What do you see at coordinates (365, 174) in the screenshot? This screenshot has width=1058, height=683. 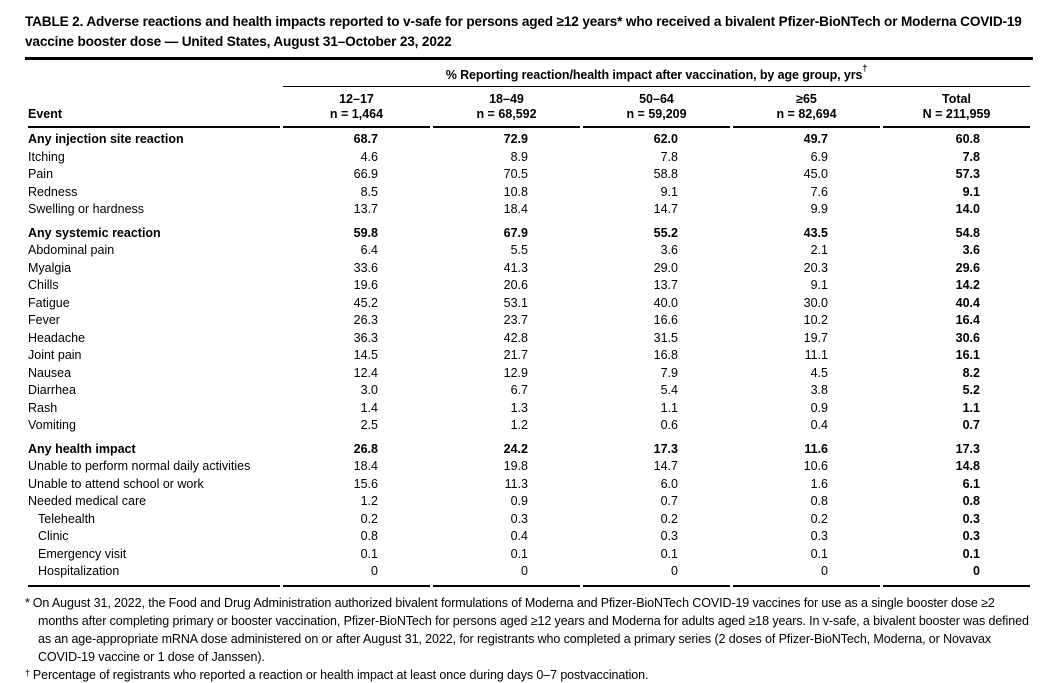 I see `value-cell: 66.9` at bounding box center [365, 174].